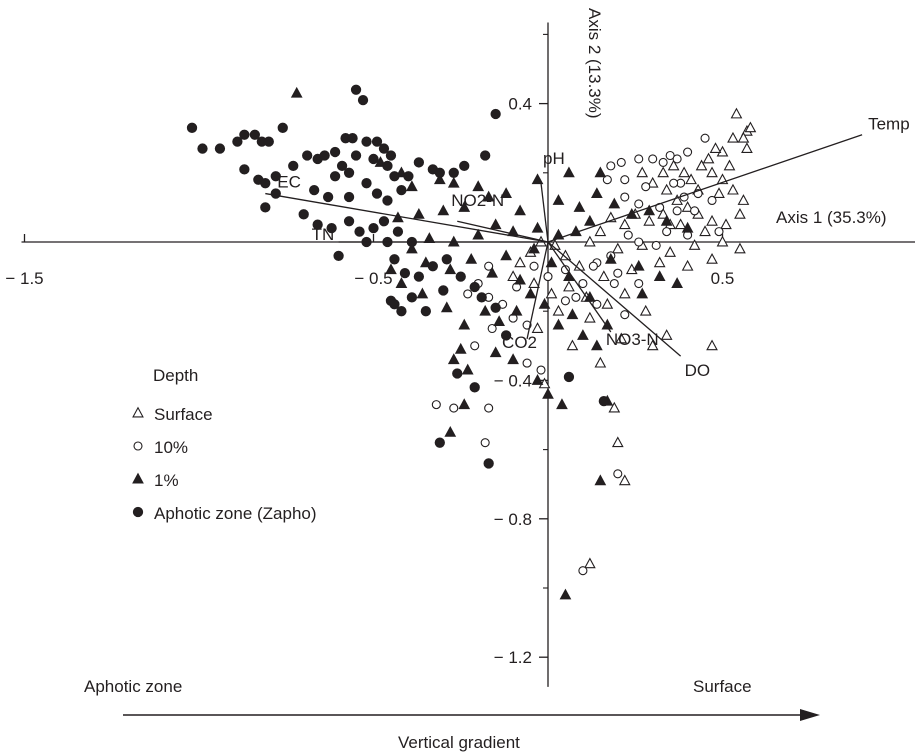  Describe the element at coordinates (289, 182) in the screenshot. I see `vector-label: EC` at that location.